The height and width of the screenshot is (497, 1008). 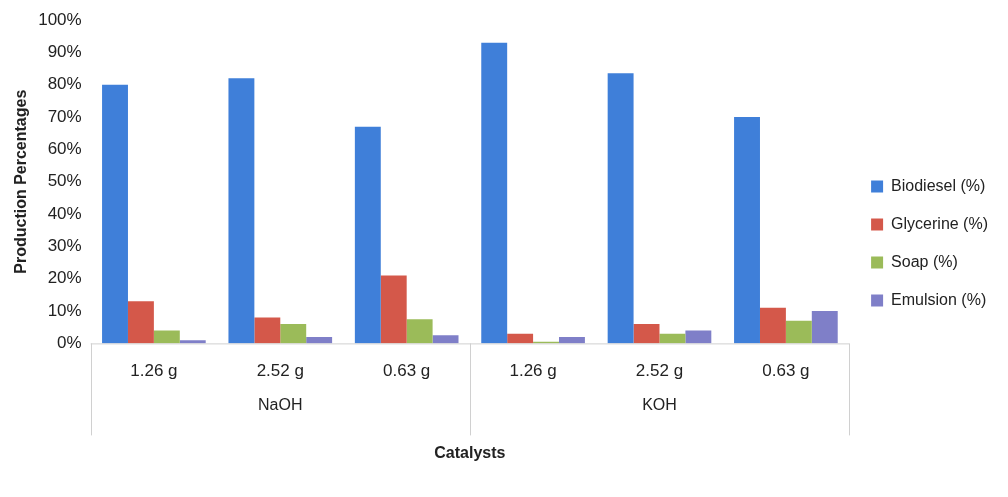 What do you see at coordinates (60, 19) in the screenshot?
I see `y-tick-label: 100%` at bounding box center [60, 19].